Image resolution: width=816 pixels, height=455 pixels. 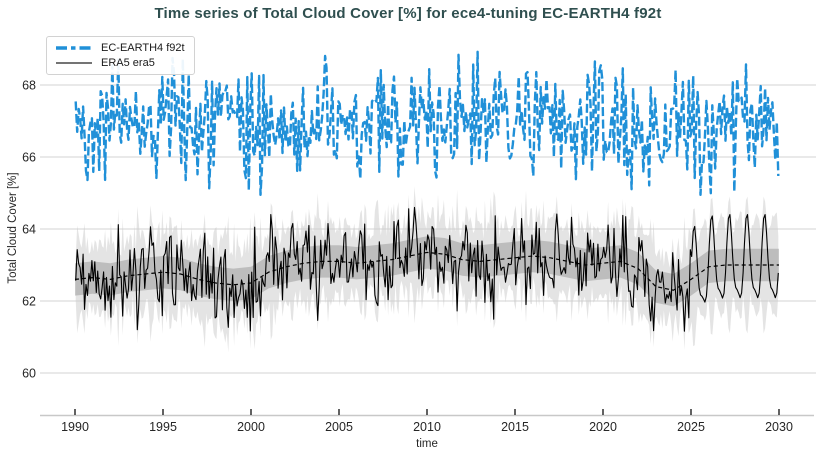 I want to click on y-tick-label: 64, so click(x=29, y=230).